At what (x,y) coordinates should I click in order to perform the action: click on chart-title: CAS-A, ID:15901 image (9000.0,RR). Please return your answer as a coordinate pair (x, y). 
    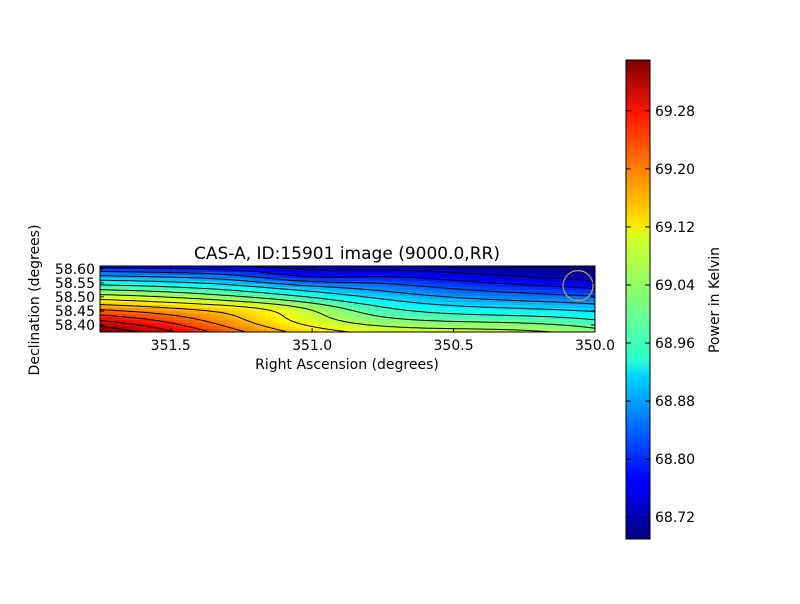
    Looking at the image, I should click on (347, 254).